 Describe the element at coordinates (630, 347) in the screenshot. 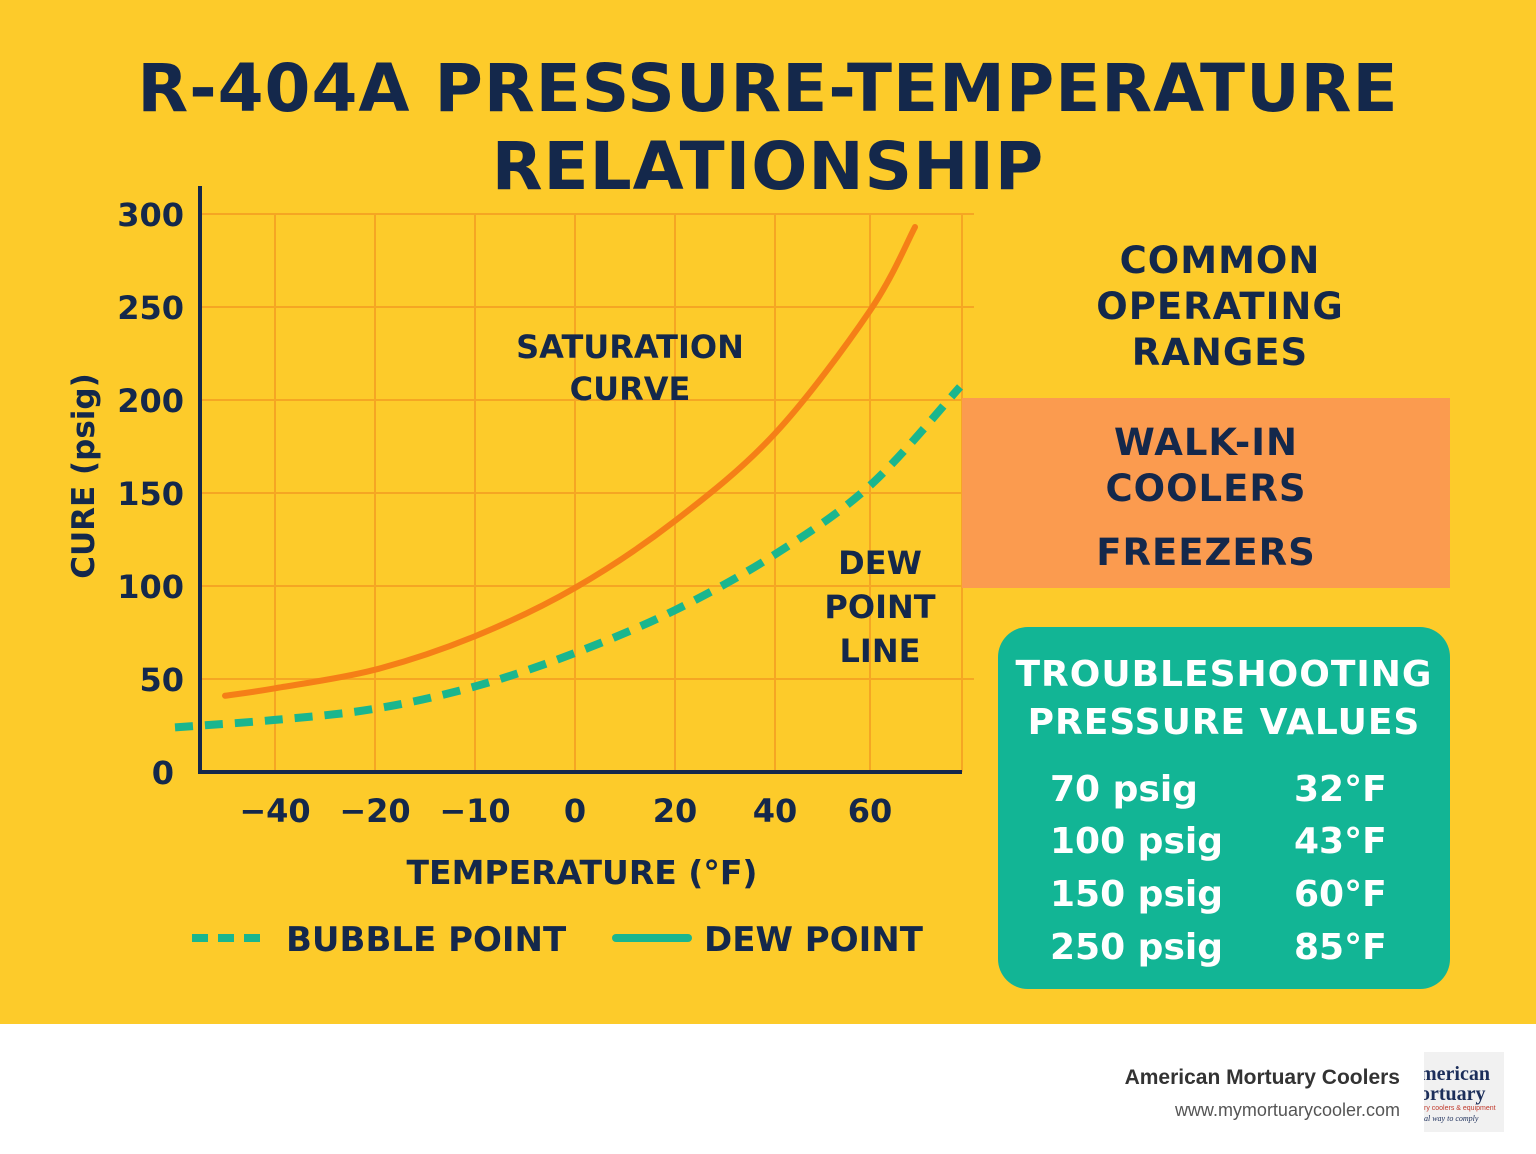

I see `annotation-label: SATURATION` at that location.